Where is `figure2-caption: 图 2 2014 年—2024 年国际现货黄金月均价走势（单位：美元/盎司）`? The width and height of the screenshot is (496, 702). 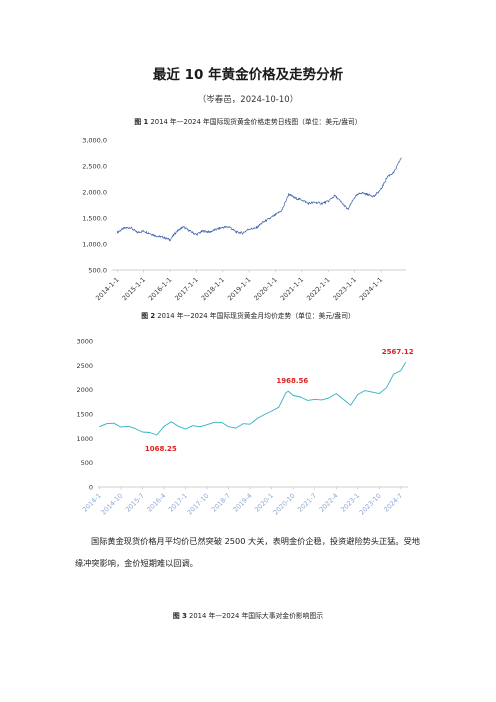
figure2-caption: 图 2 2014 年—2024 年国际现货黄金月均价走势（单位：美元/盎司） is located at coordinates (248, 315).